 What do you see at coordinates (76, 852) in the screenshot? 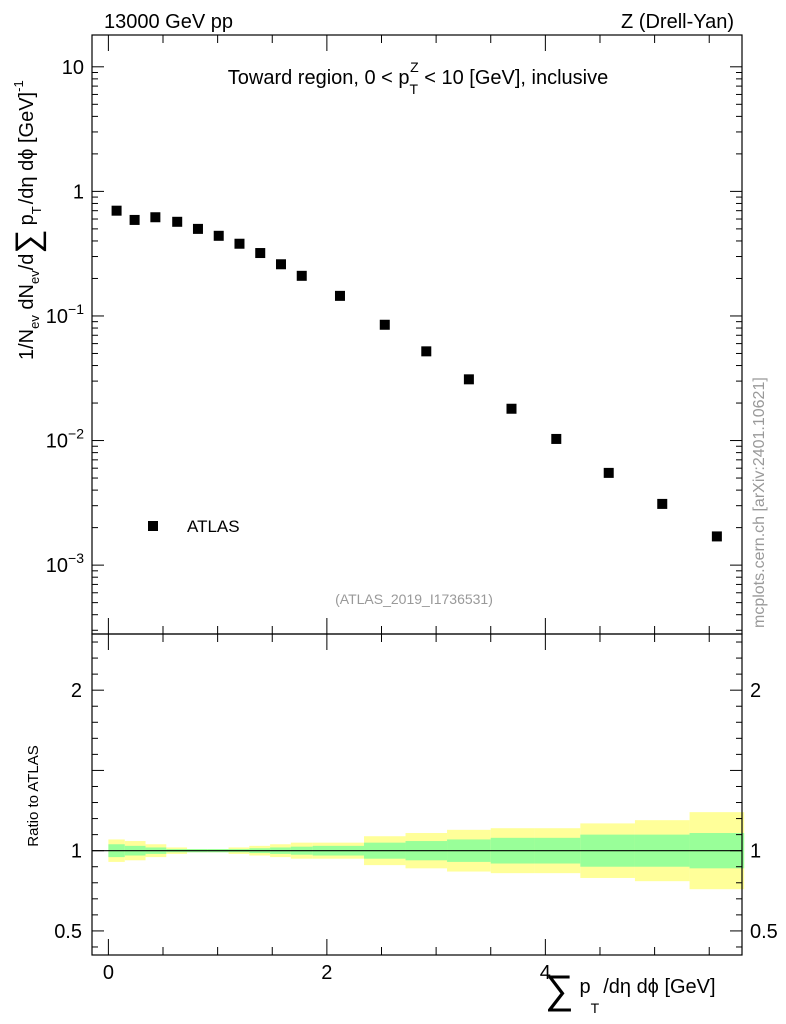
I see `ratio-y-tick-label-left: 1` at bounding box center [76, 852].